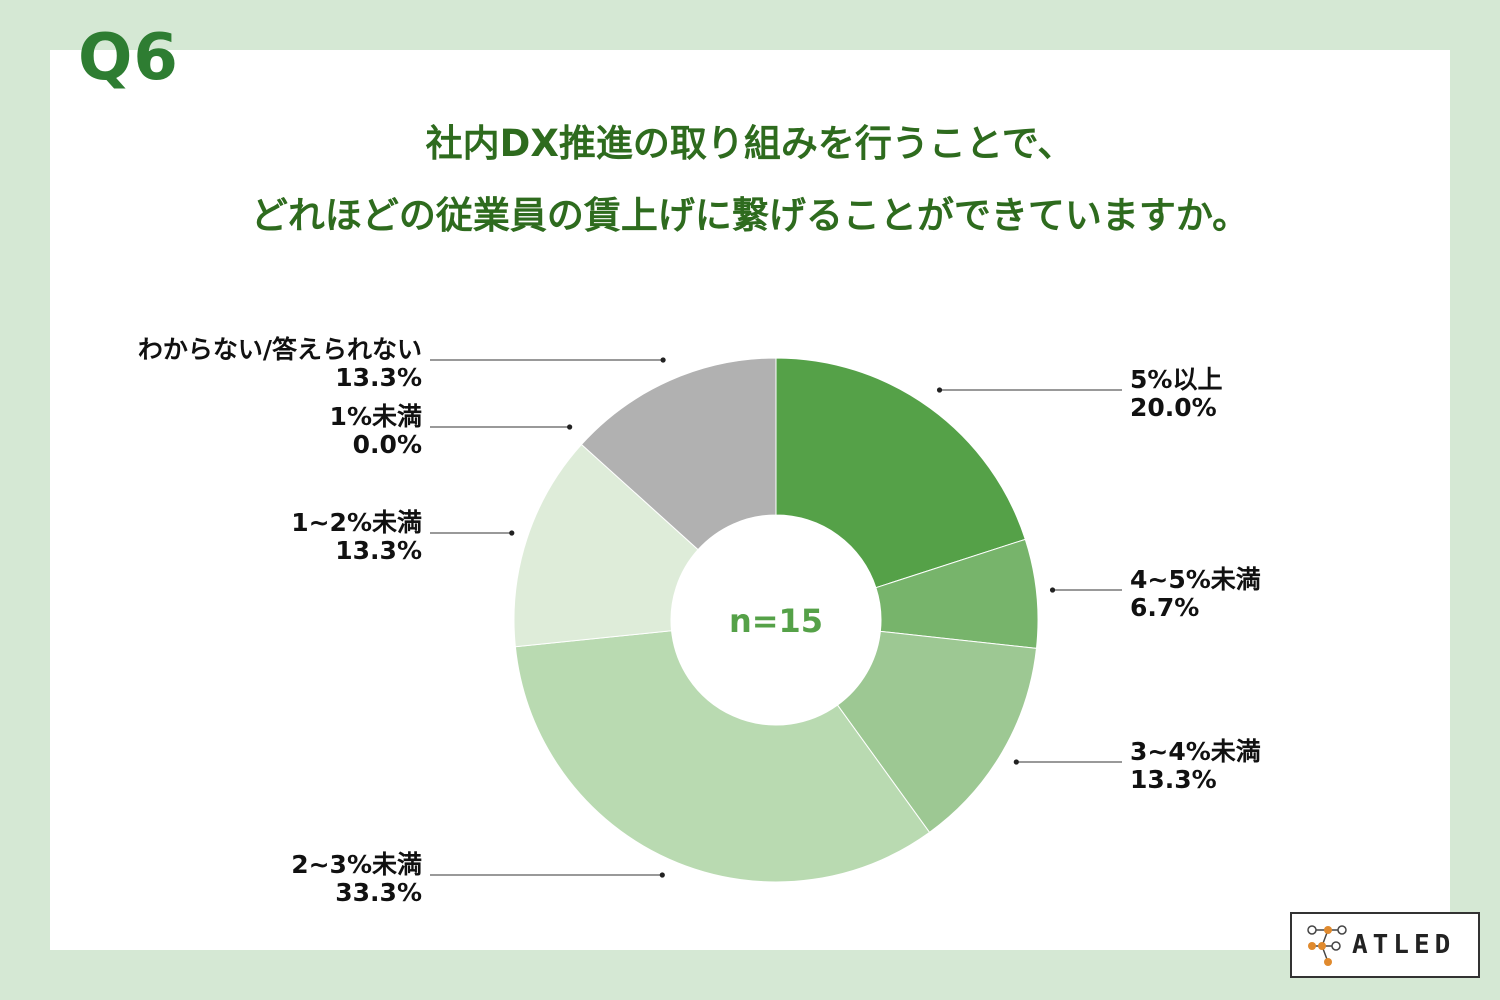 The image size is (1500, 1000). Describe the element at coordinates (1173, 407) in the screenshot. I see `slice-value-0: 20.0%` at that location.